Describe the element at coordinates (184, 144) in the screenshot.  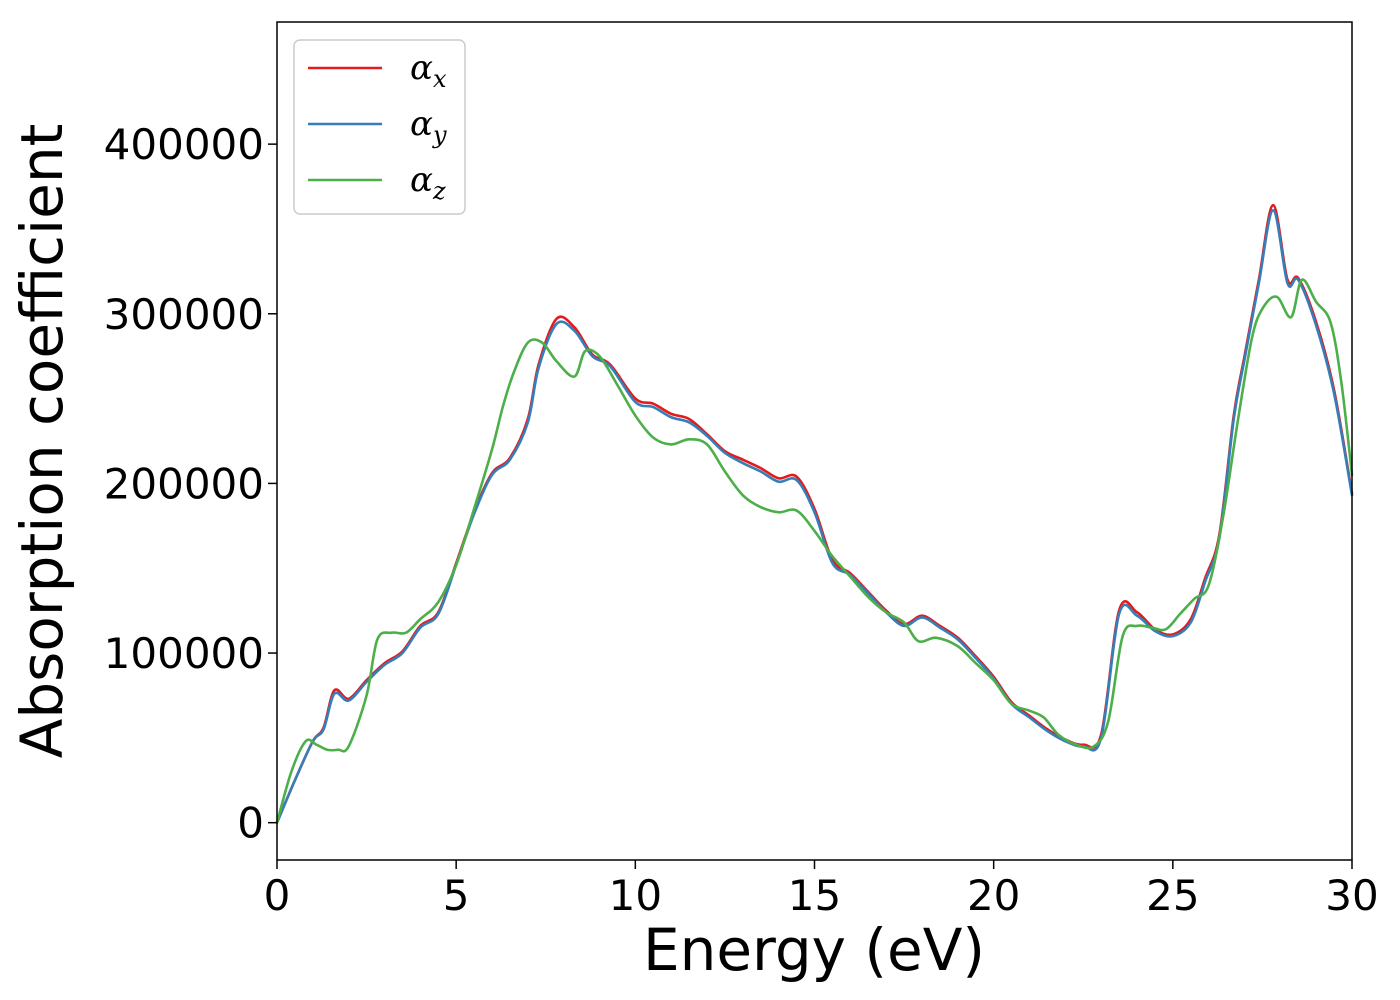
I see `y-tick-label: 400000` at that location.